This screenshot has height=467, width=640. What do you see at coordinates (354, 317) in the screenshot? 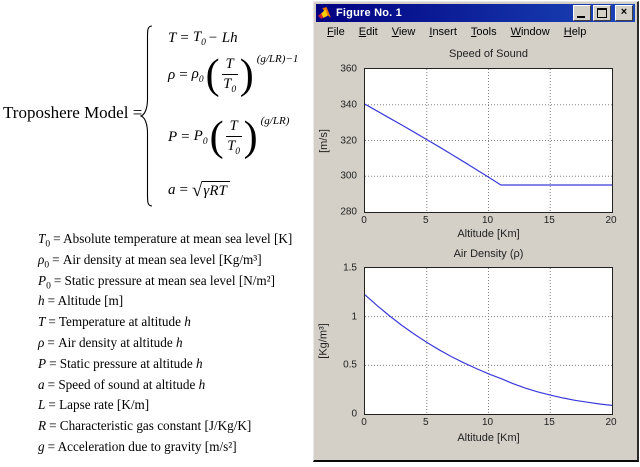
I see `y-tick-label: 1` at bounding box center [354, 317].